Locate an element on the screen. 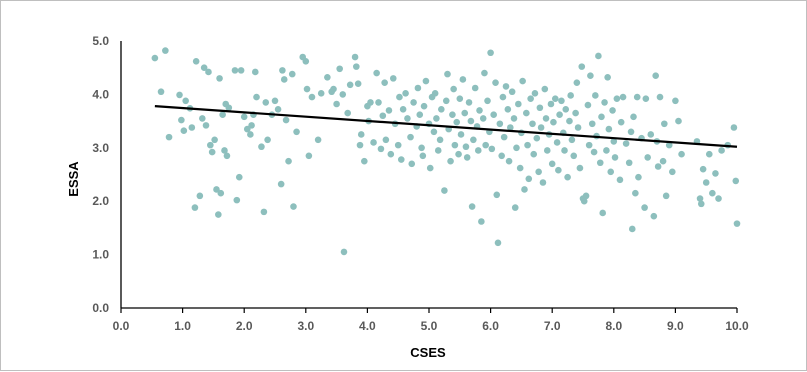 The height and width of the screenshot is (372, 807). y-tick-label: 3.0 is located at coordinates (100, 148).